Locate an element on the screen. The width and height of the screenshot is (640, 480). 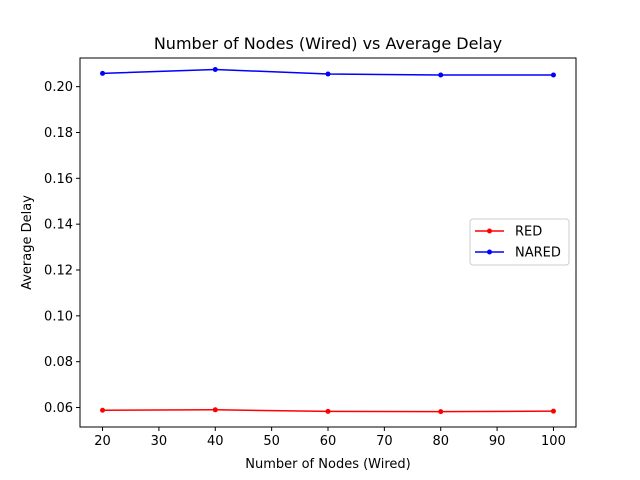
x-tick-label: 30 is located at coordinates (159, 441).